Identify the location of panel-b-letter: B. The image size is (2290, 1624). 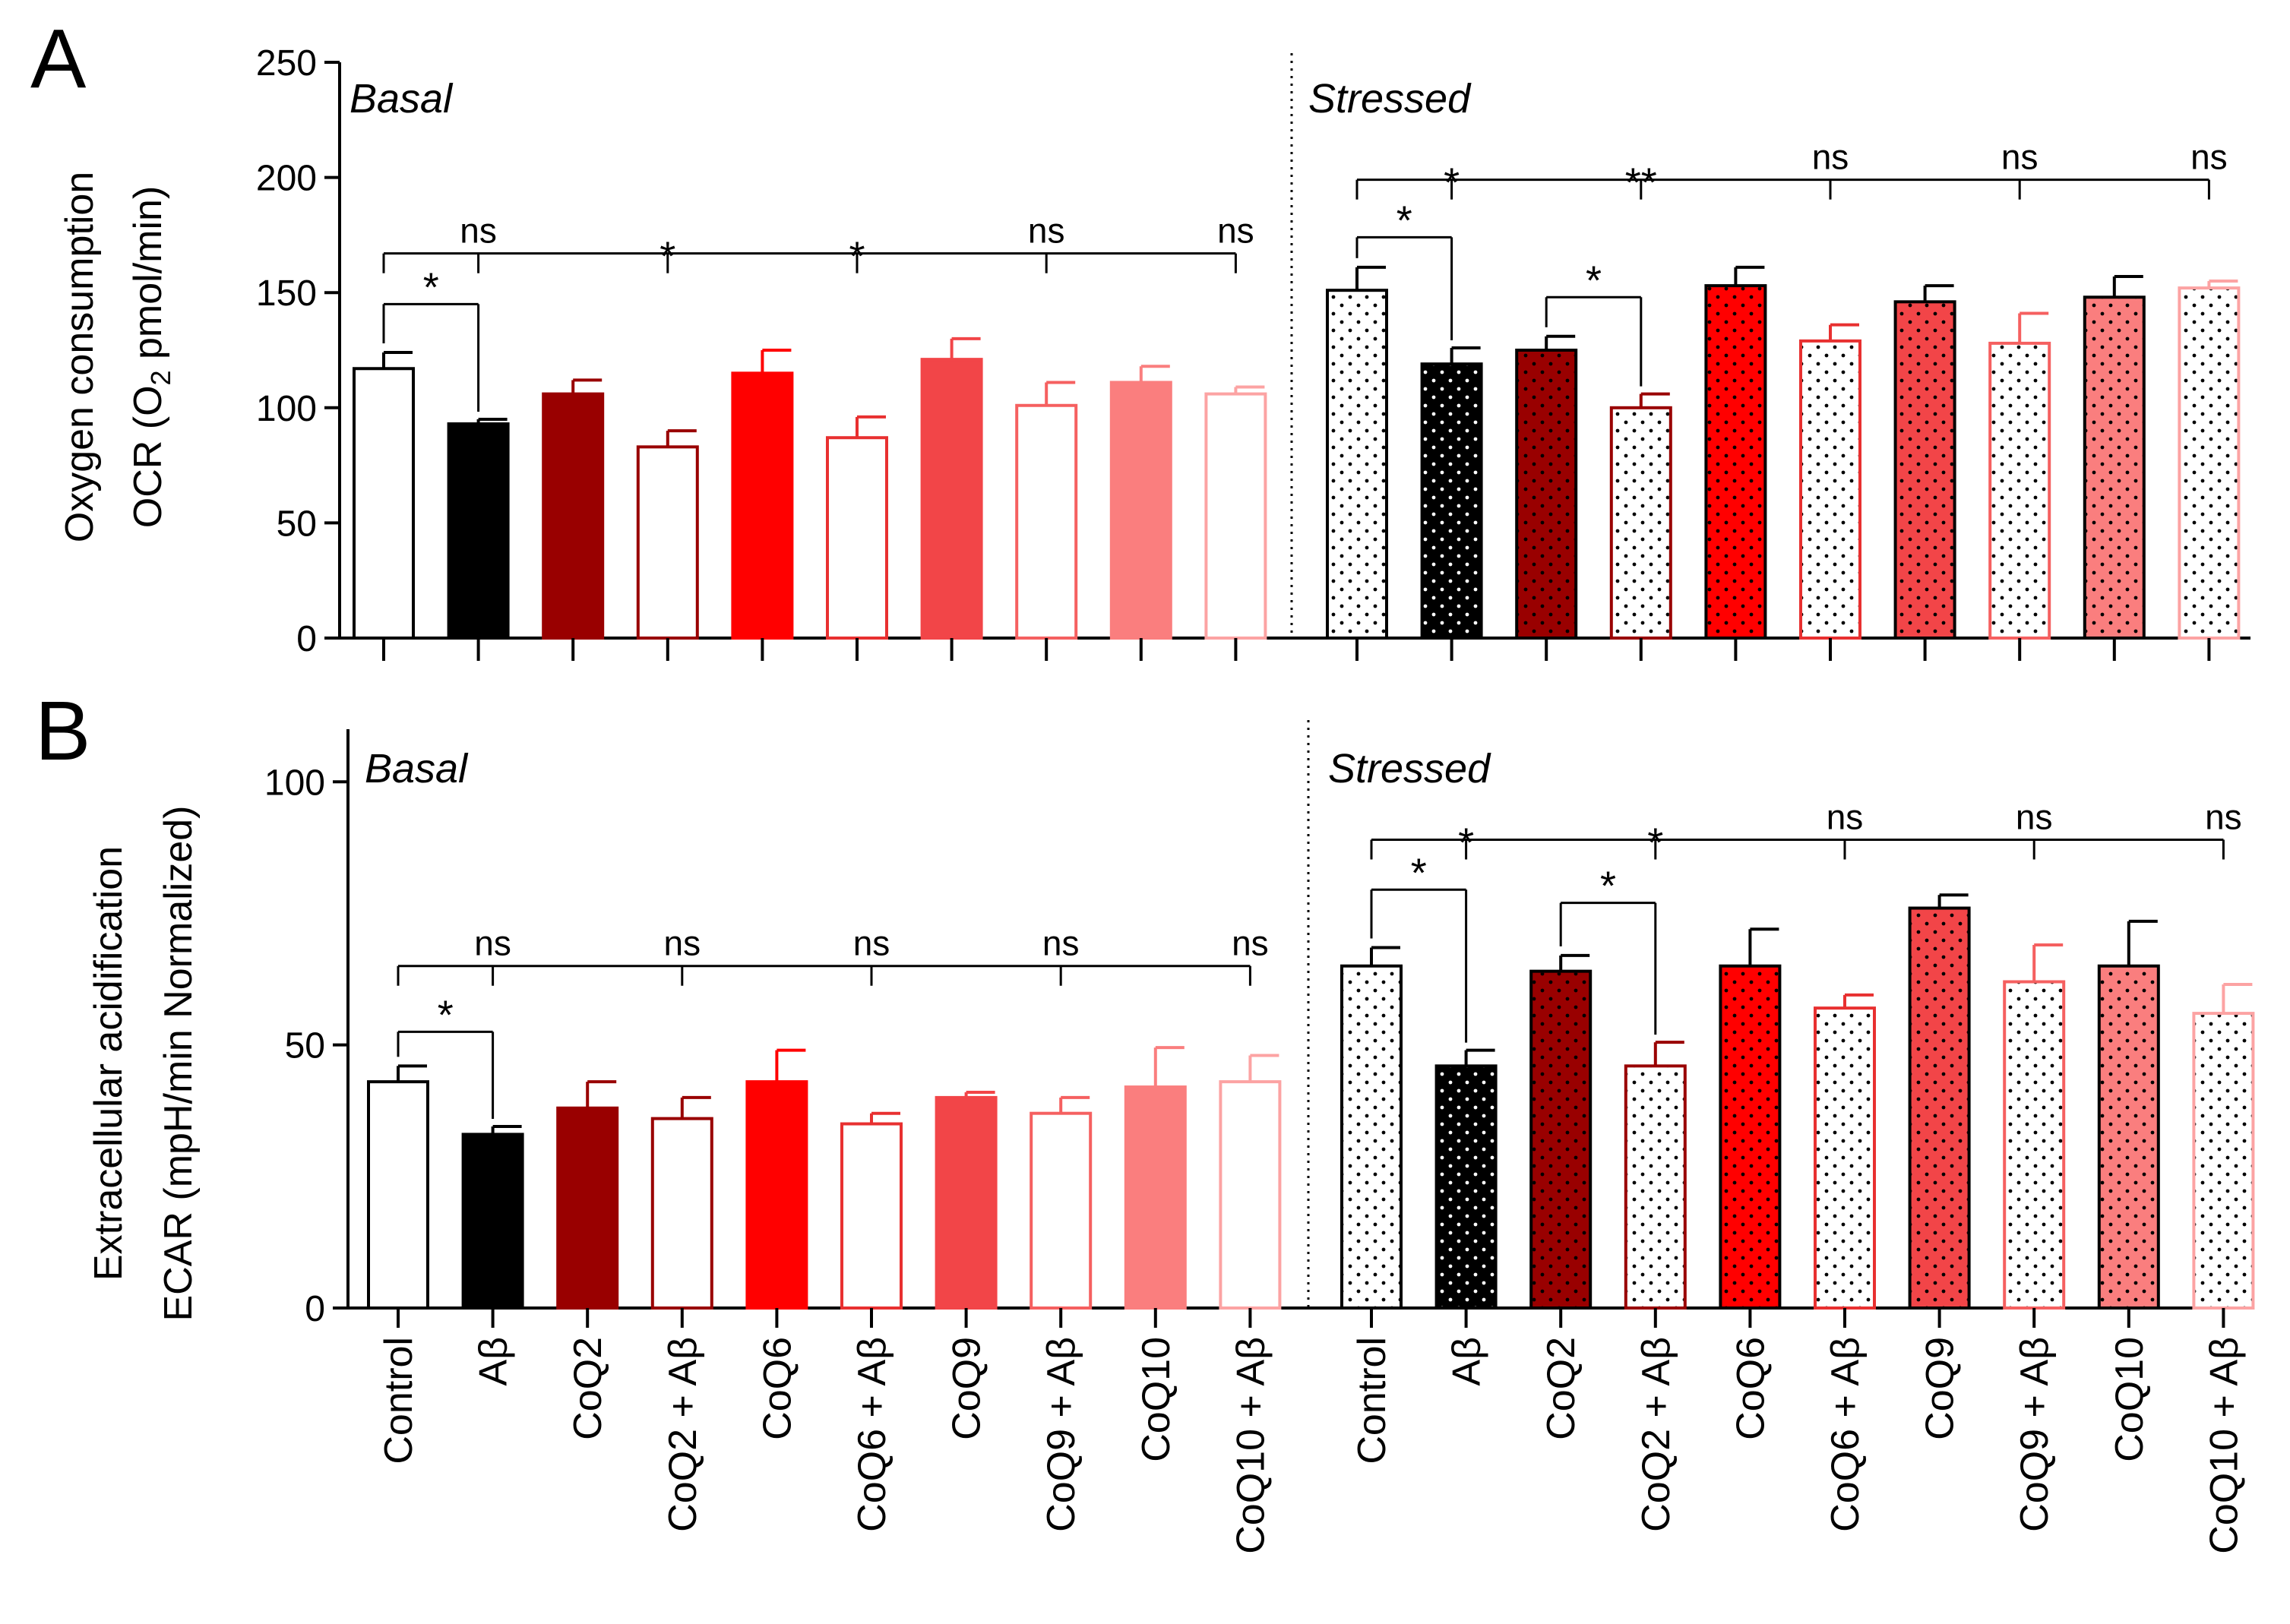
(62, 731).